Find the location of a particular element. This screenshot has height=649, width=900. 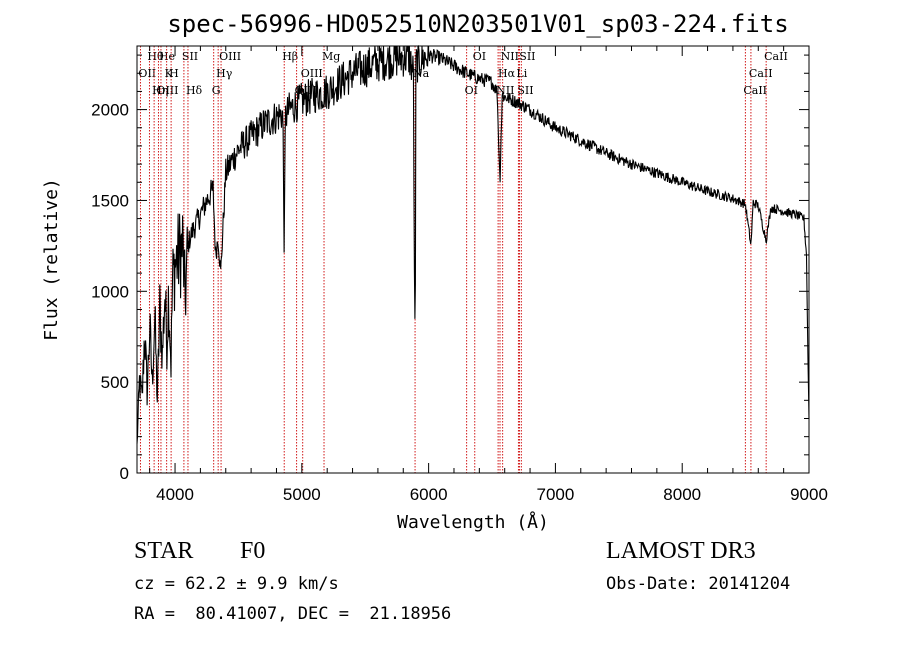

x-tick-label: 7000 is located at coordinates (556, 494).